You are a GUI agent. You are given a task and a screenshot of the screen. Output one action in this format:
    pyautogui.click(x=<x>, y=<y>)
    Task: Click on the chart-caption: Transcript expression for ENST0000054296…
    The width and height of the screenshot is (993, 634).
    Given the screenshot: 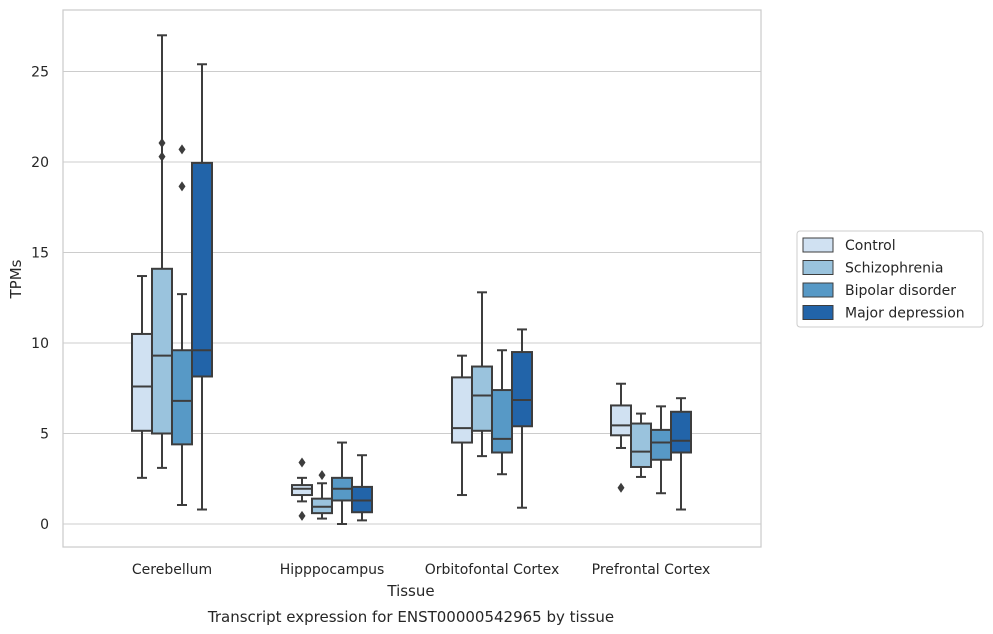 What is the action you would take?
    pyautogui.click(x=410, y=617)
    